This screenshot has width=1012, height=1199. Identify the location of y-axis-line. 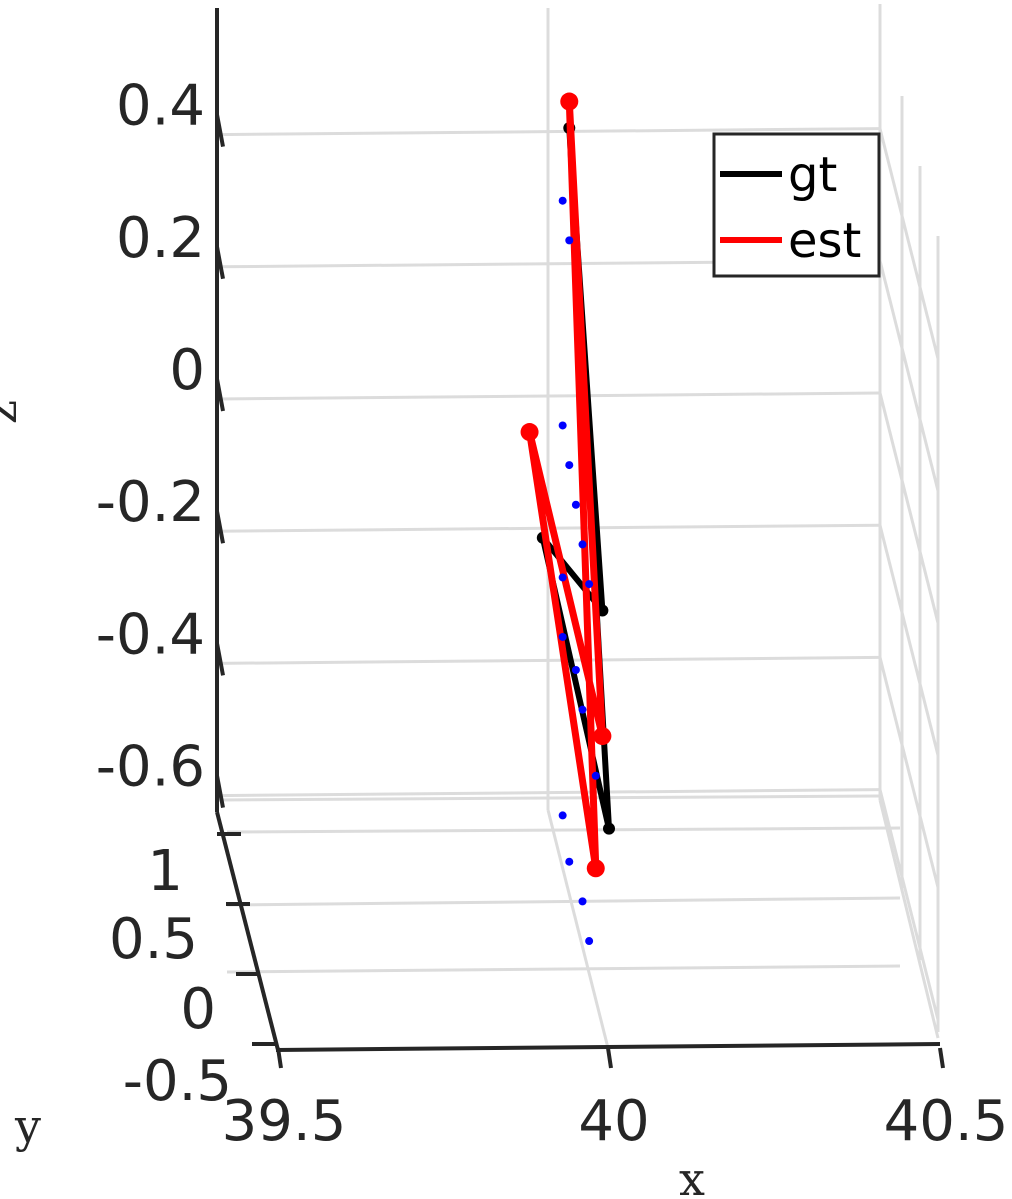
(247, 931).